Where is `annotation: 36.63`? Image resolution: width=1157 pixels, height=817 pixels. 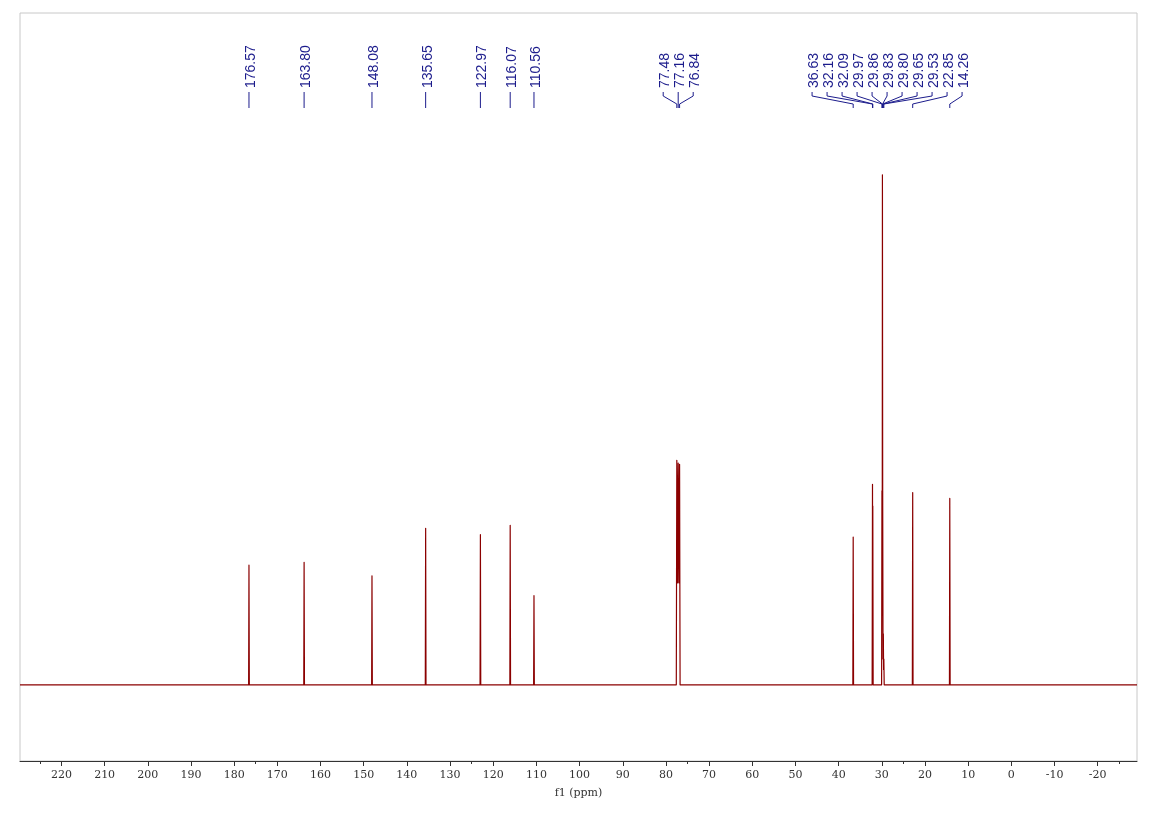
annotation: 36.63 is located at coordinates (813, 70).